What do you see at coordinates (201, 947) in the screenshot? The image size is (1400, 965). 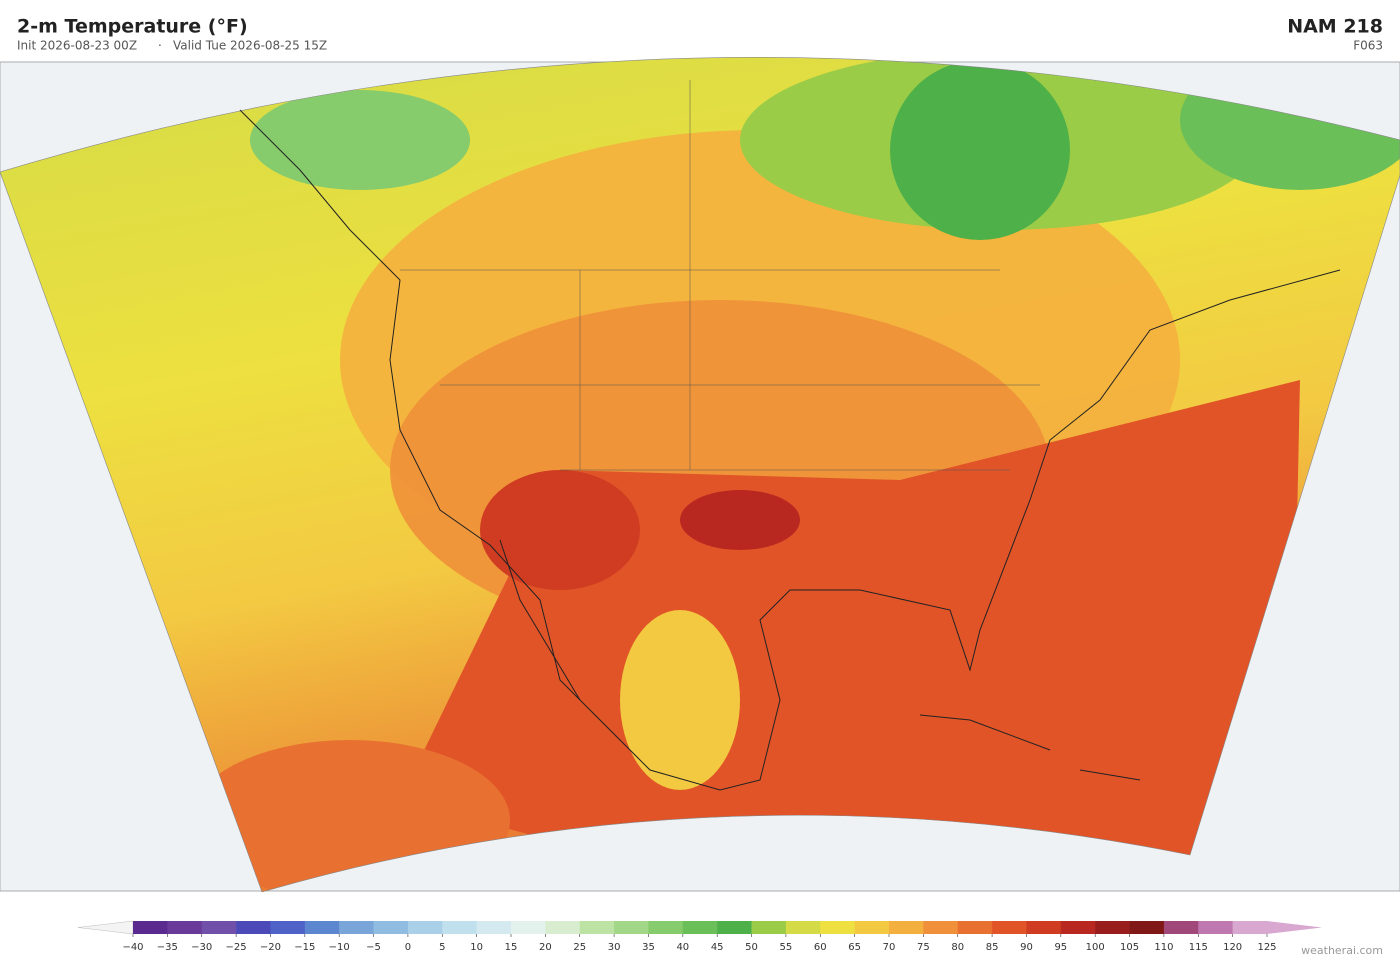 I see `colorbar-tick-label: −30` at bounding box center [201, 947].